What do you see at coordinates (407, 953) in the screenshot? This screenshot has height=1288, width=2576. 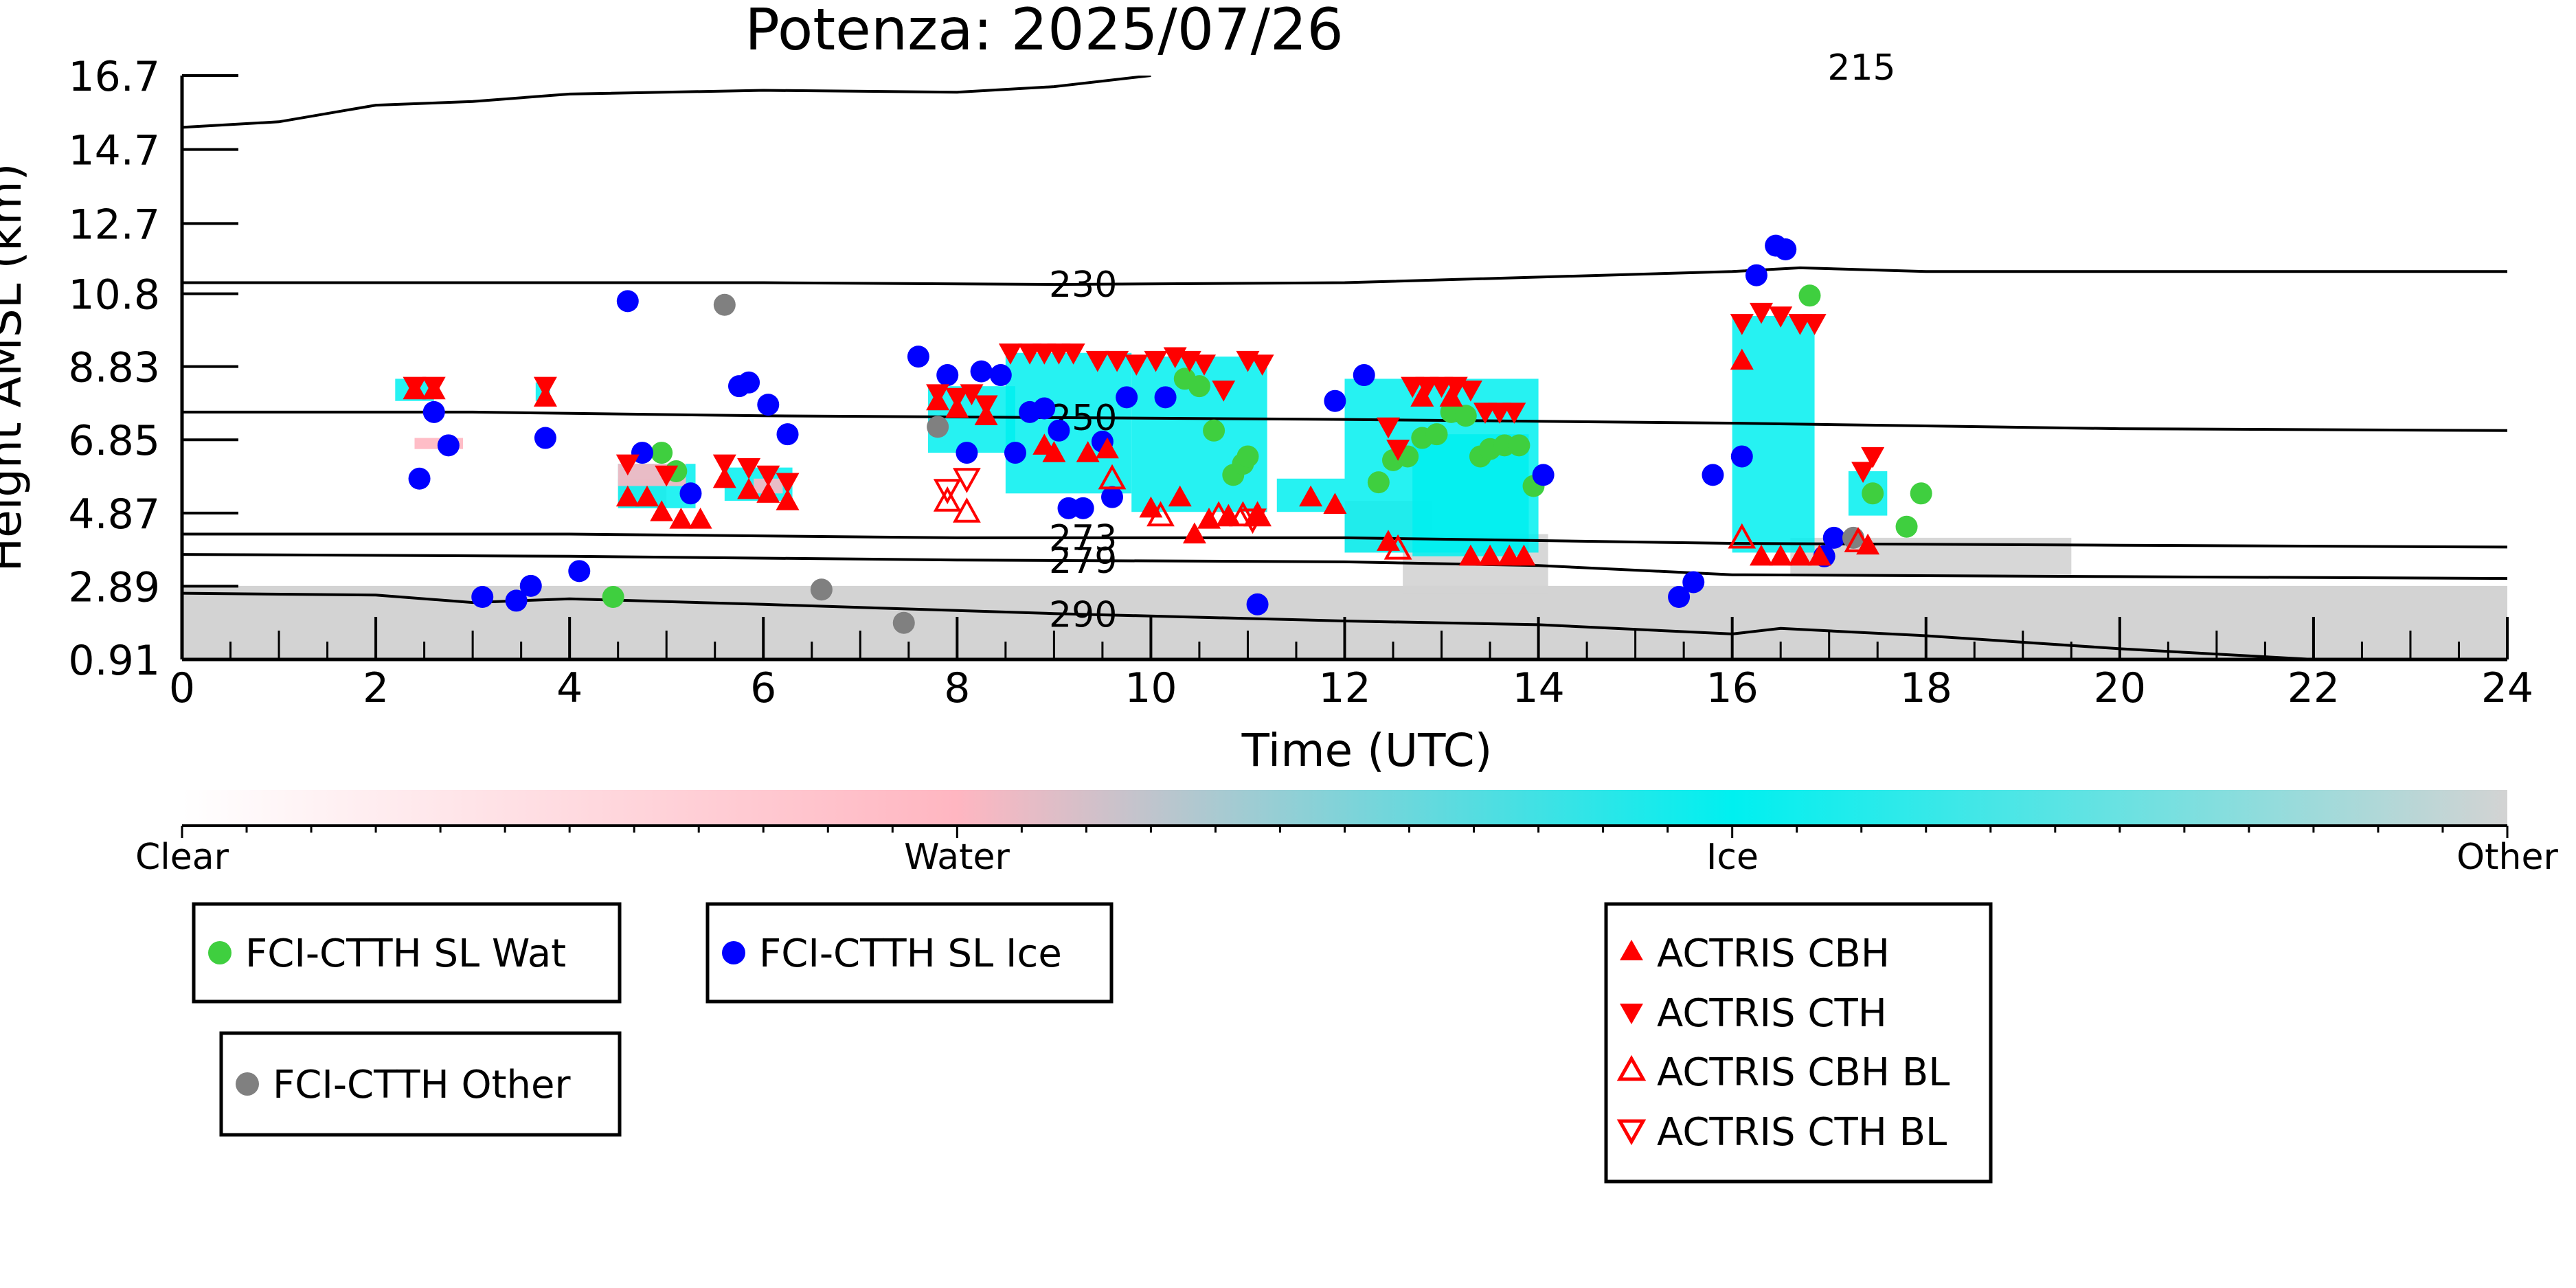 I see `legend-box-wat: FCI-CTTH SL Wat` at bounding box center [407, 953].